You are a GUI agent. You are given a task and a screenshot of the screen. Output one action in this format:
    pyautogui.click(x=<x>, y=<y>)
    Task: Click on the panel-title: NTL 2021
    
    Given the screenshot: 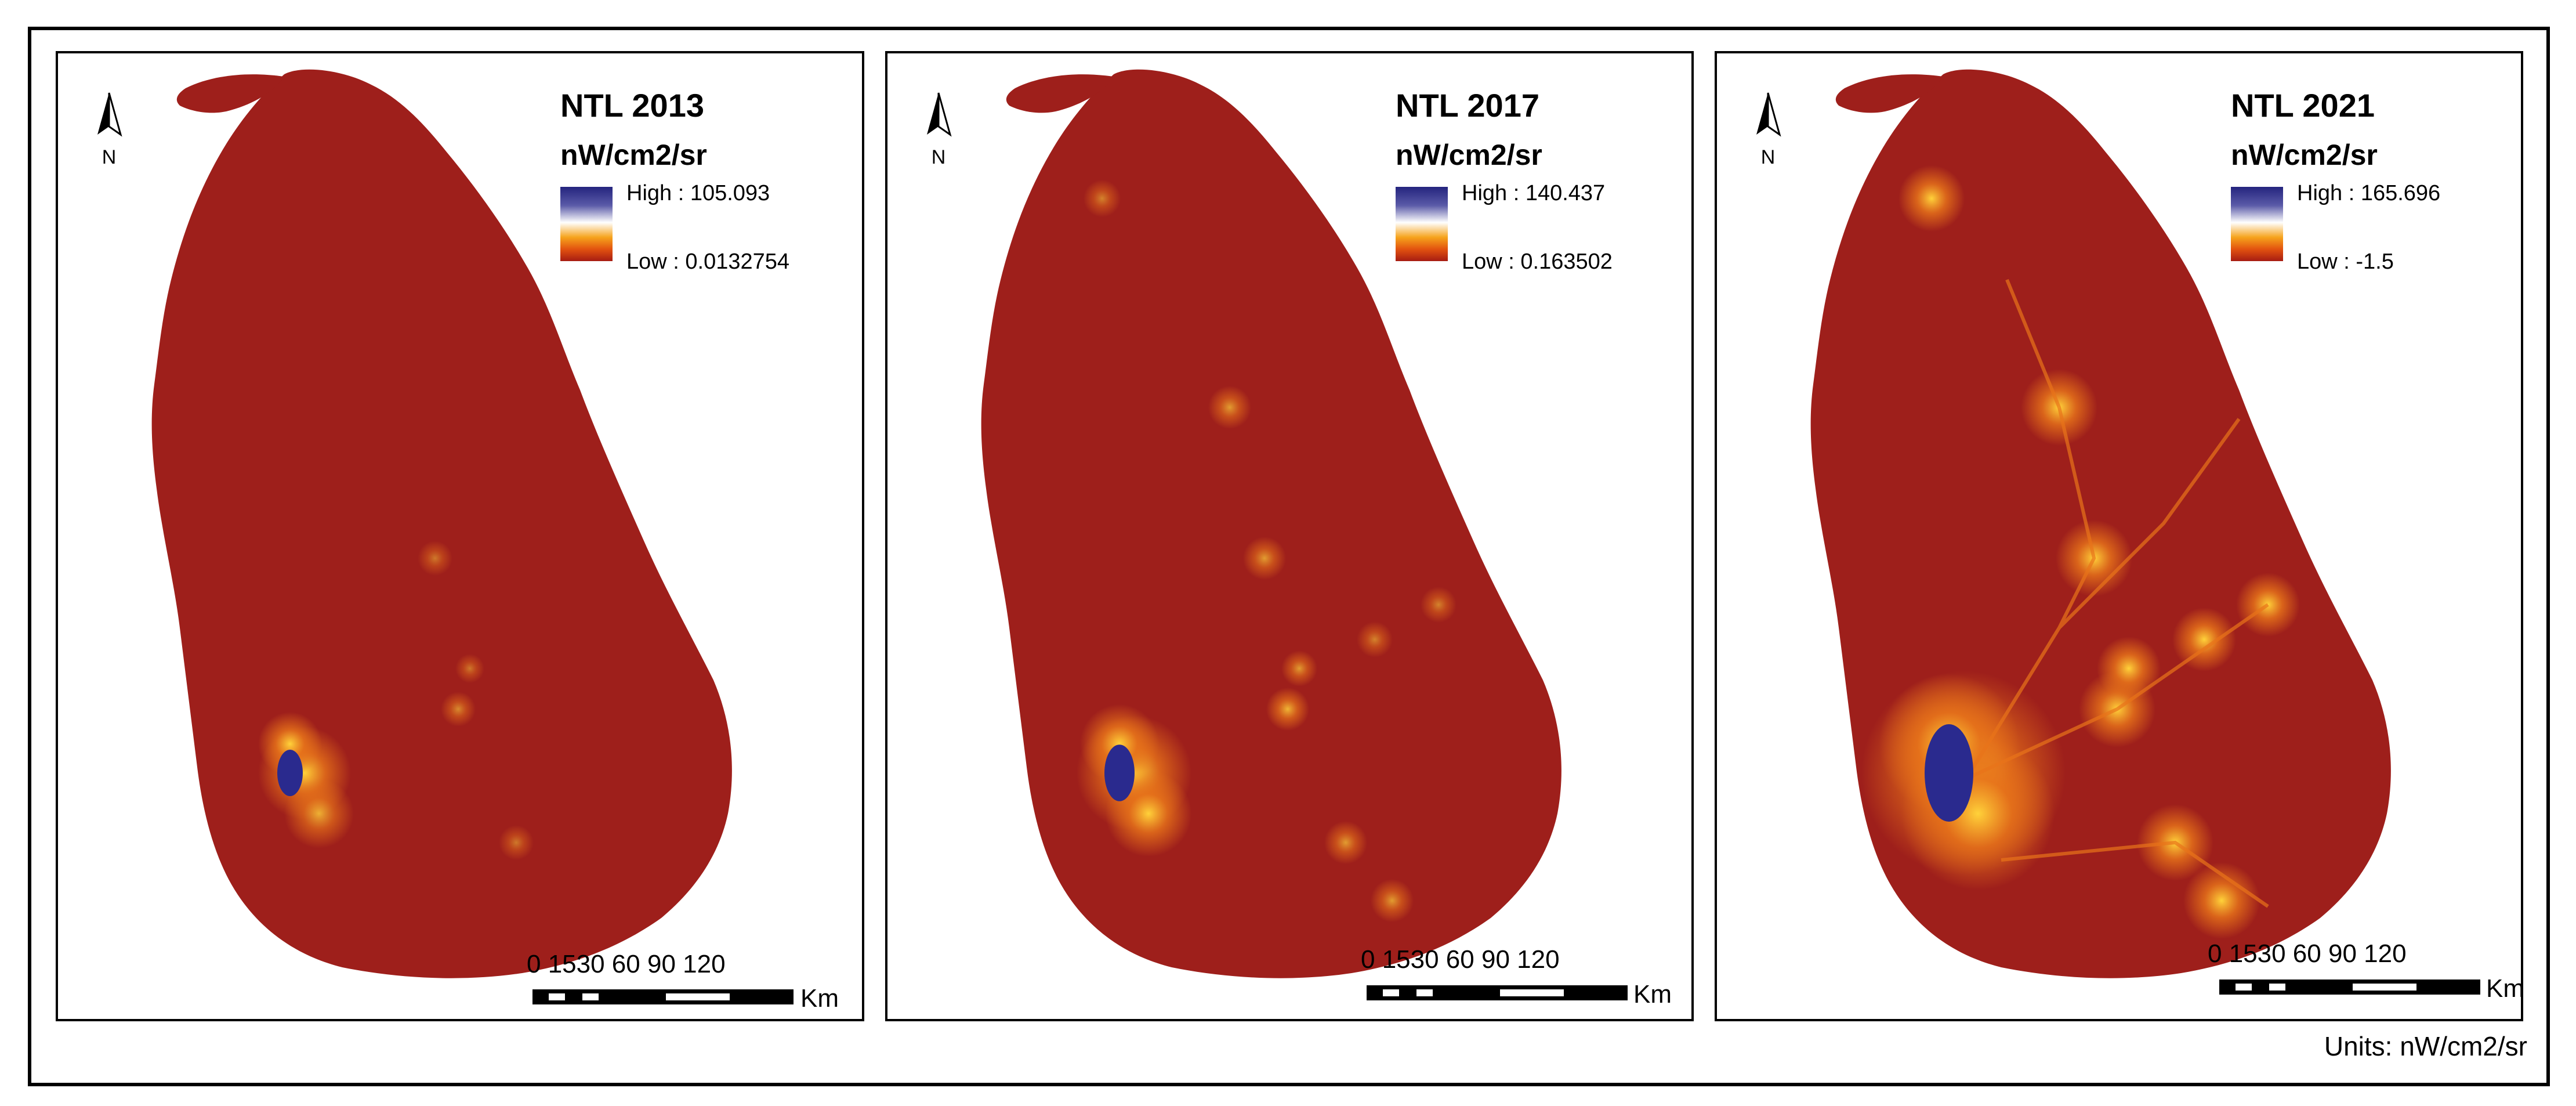 What is the action you would take?
    pyautogui.click(x=2303, y=105)
    